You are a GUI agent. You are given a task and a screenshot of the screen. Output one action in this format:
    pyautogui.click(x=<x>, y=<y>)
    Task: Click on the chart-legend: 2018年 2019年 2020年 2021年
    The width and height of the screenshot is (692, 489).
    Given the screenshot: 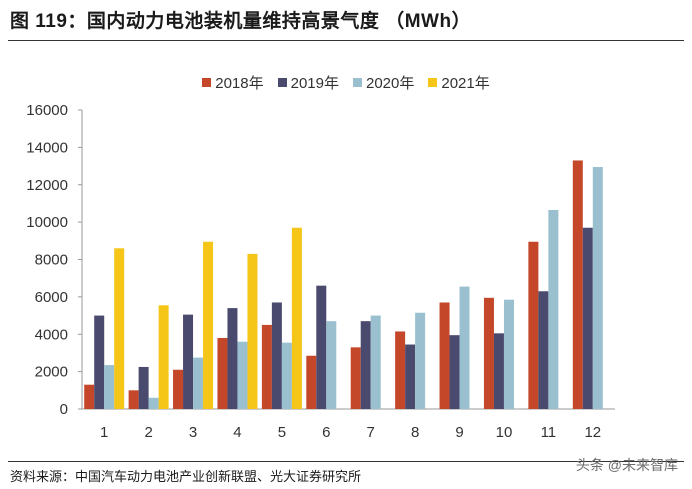 What is the action you would take?
    pyautogui.click(x=346, y=82)
    